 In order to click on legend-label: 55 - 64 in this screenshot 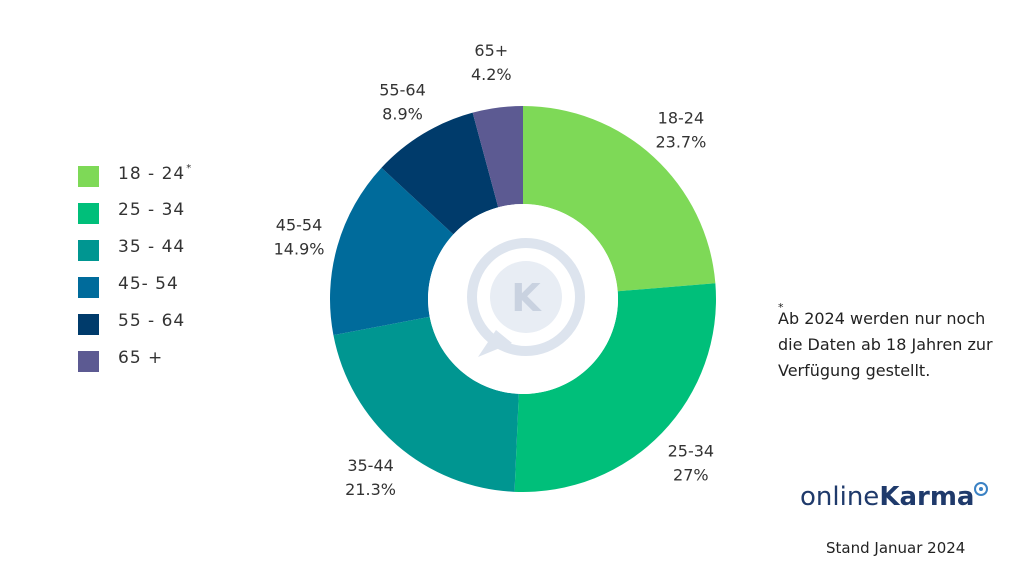, I will do `click(152, 321)`.